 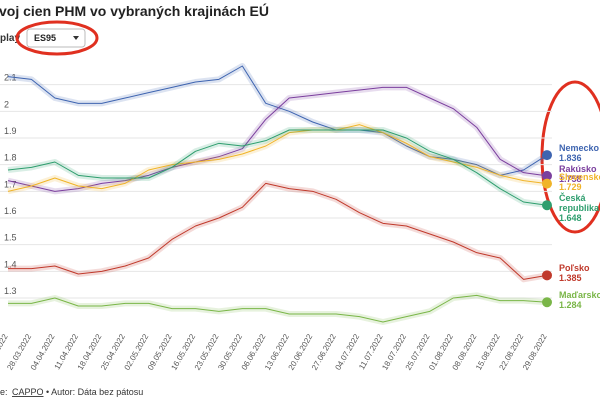 I want to click on value-label: 1.836, so click(x=570, y=158).